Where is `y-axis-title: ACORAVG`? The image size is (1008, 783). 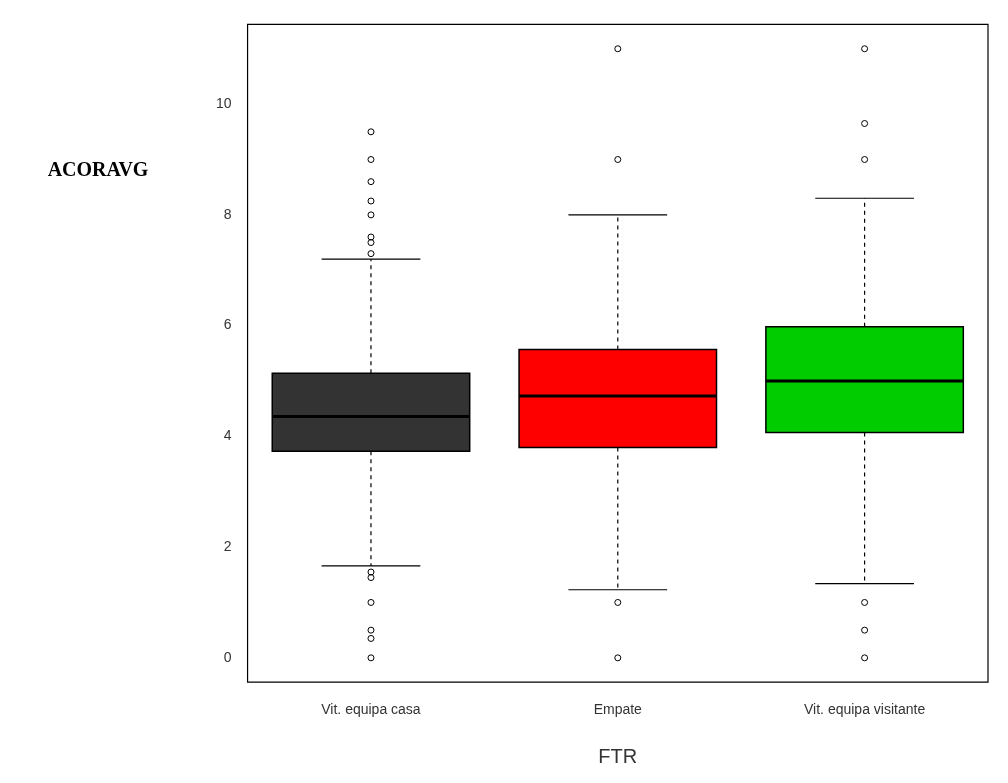
y-axis-title: ACORAVG is located at coordinates (98, 169).